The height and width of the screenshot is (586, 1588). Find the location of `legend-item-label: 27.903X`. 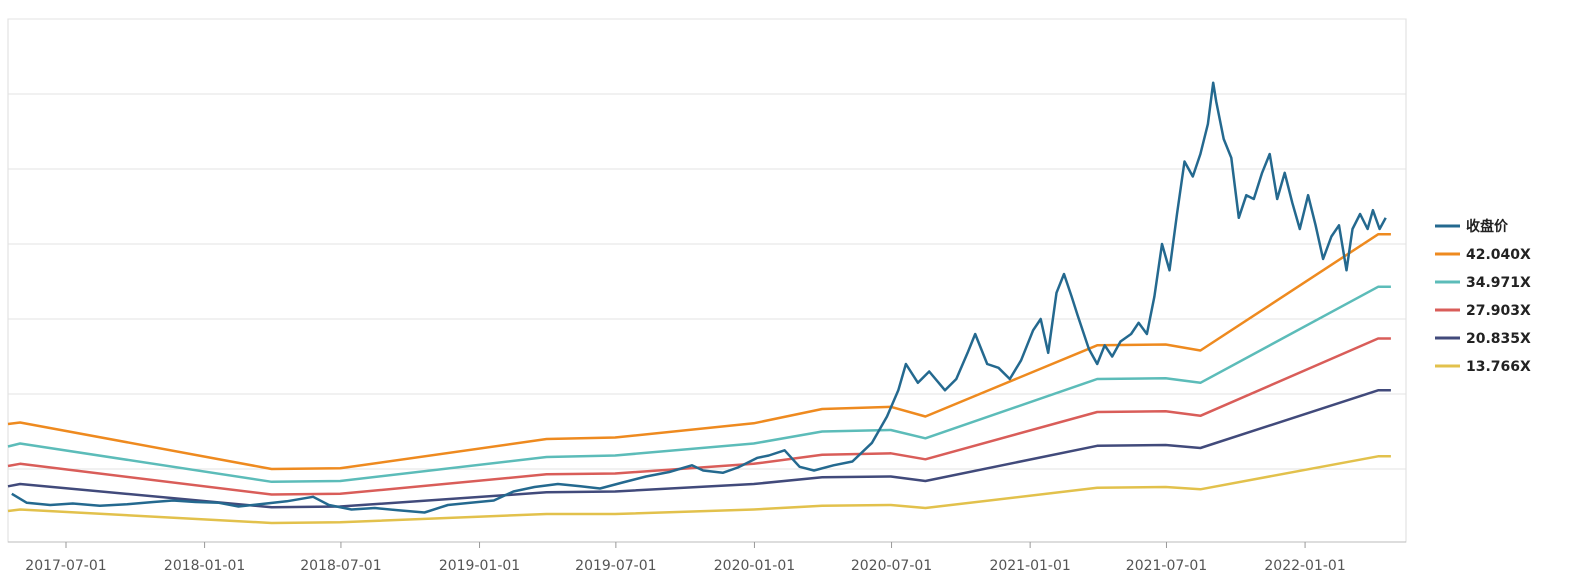

legend-item-label: 27.903X is located at coordinates (1498, 311).